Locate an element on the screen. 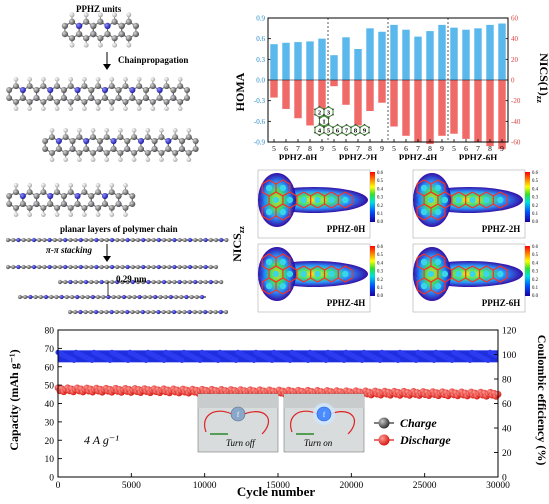 Image resolution: width=549 pixels, height=504 pixels. inset-ring-label: 9 is located at coordinates (365, 130).